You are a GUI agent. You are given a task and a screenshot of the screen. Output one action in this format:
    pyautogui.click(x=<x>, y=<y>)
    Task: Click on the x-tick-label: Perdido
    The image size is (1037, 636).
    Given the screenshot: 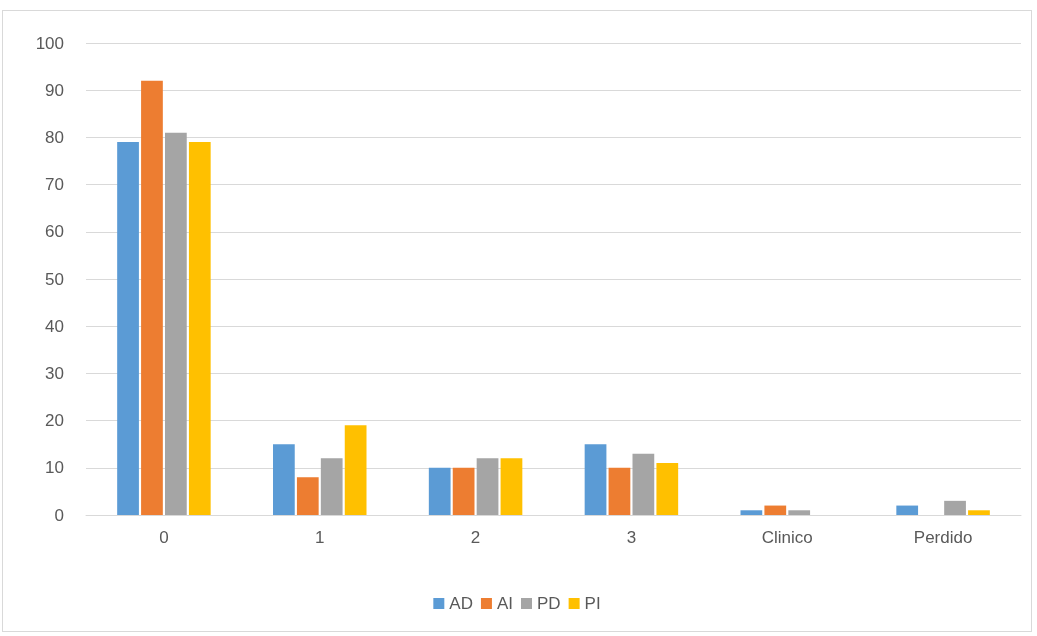 What is the action you would take?
    pyautogui.click(x=943, y=537)
    